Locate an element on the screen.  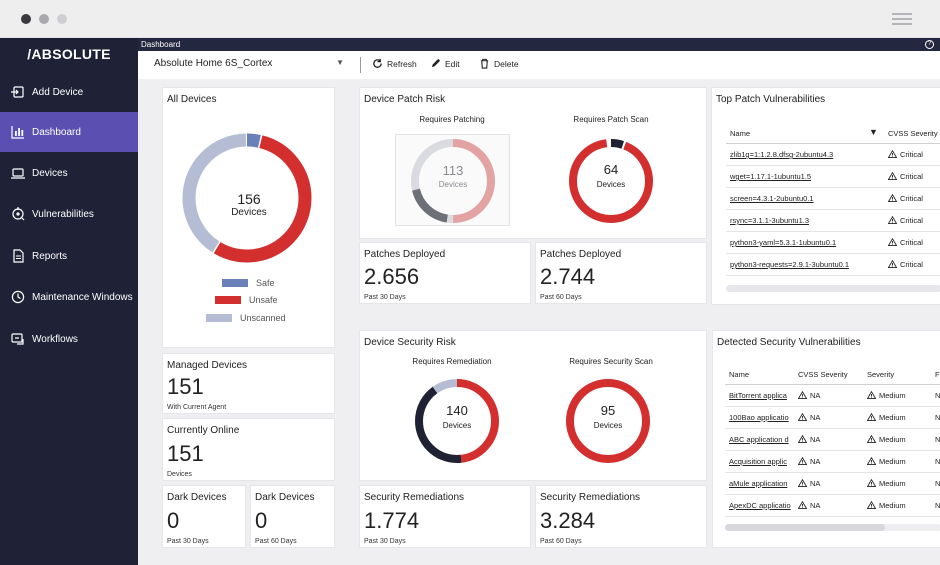
laptop-icon is located at coordinates (18, 173).